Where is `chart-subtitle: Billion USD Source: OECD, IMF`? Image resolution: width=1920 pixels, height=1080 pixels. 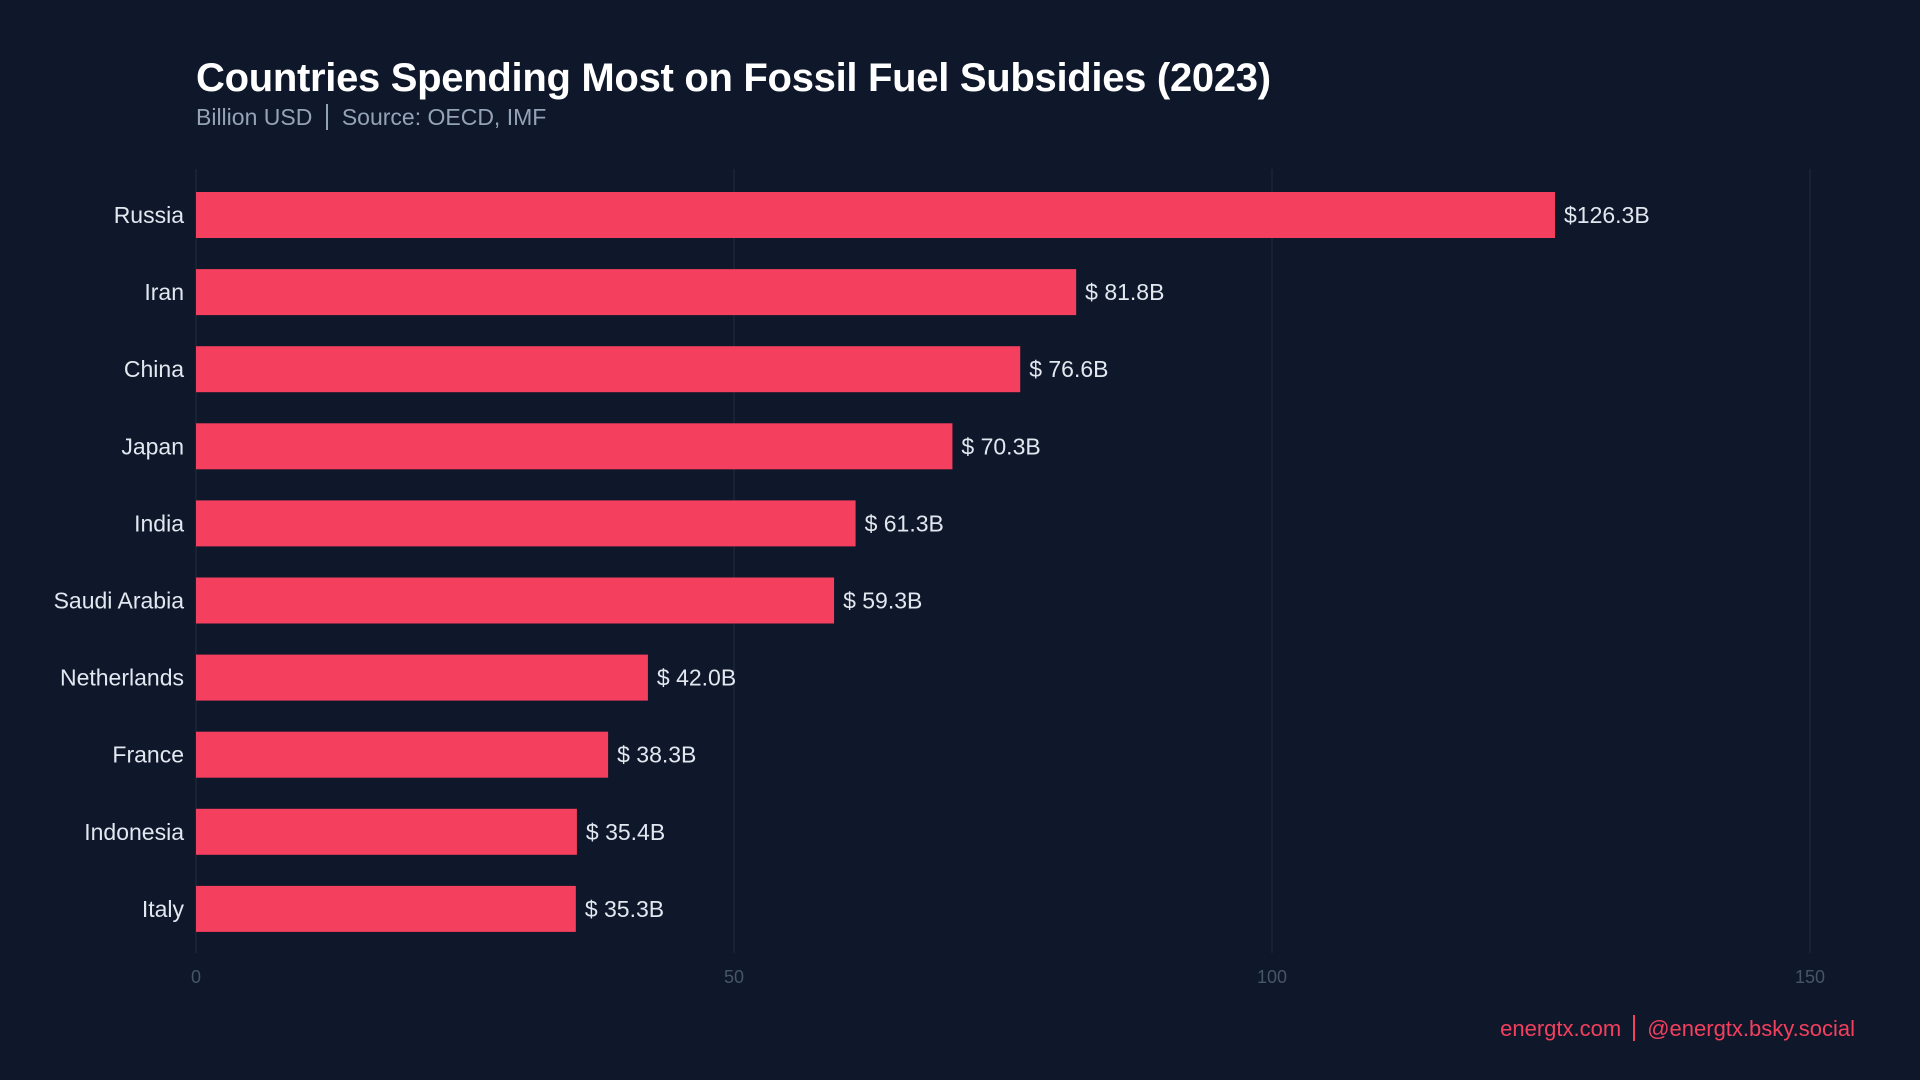 chart-subtitle: Billion USD Source: OECD, IMF is located at coordinates (371, 117).